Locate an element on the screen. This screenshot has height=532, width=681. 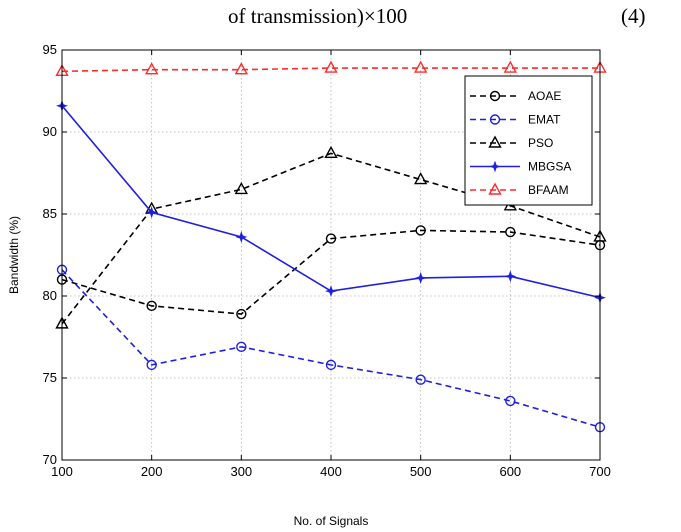
legend-box is located at coordinates (528, 140).